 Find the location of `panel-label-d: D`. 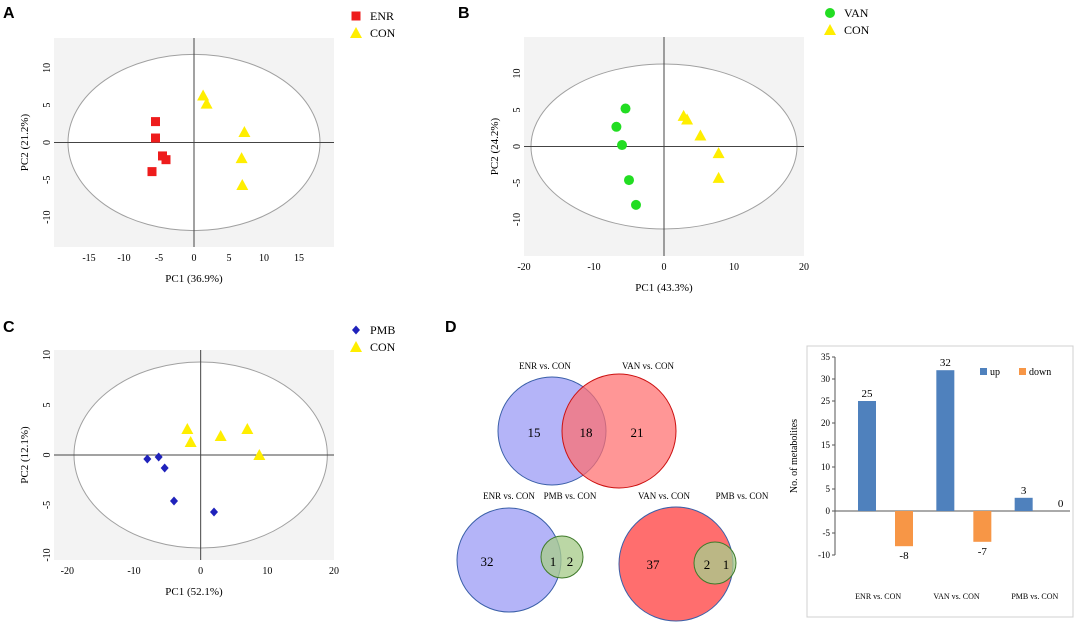

panel-label-d: D is located at coordinates (451, 327).